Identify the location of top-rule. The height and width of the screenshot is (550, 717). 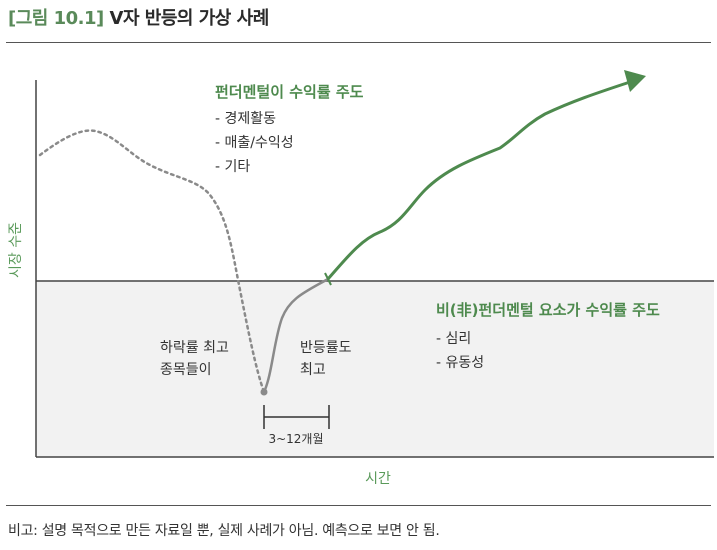
(358, 42).